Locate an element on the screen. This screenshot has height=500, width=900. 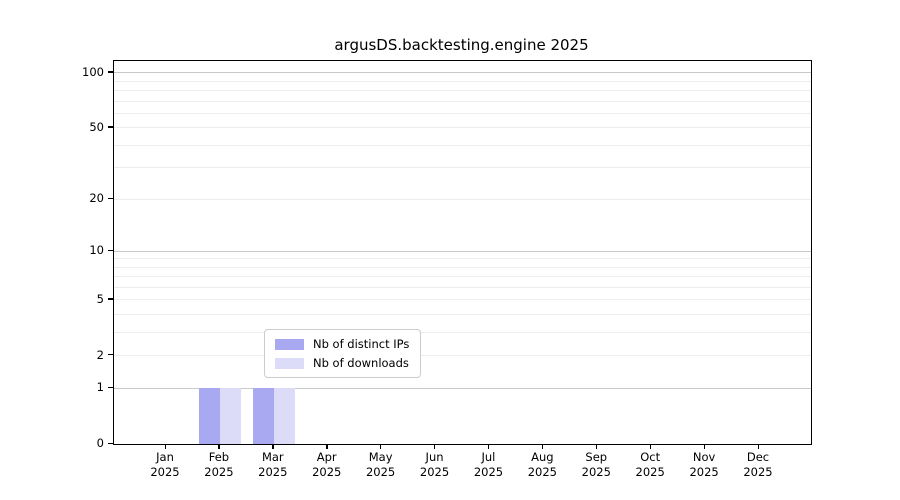
y-tick-label: 50 is located at coordinates (96, 126).